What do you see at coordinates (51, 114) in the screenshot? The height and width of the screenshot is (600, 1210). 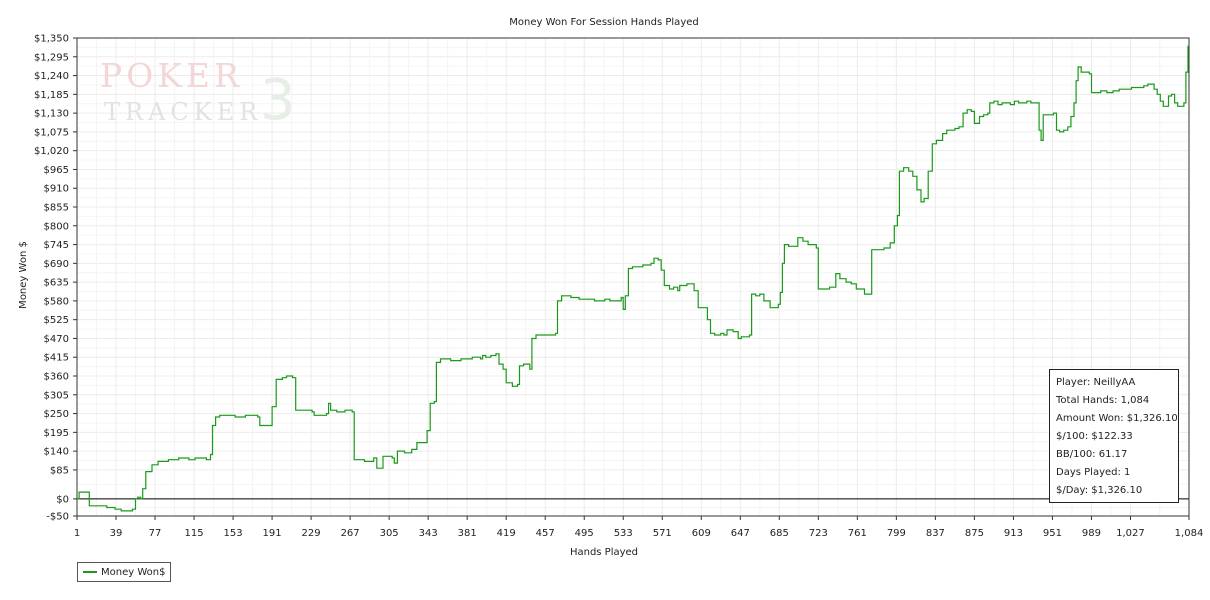 I see `y-tick-label: $1,130` at bounding box center [51, 114].